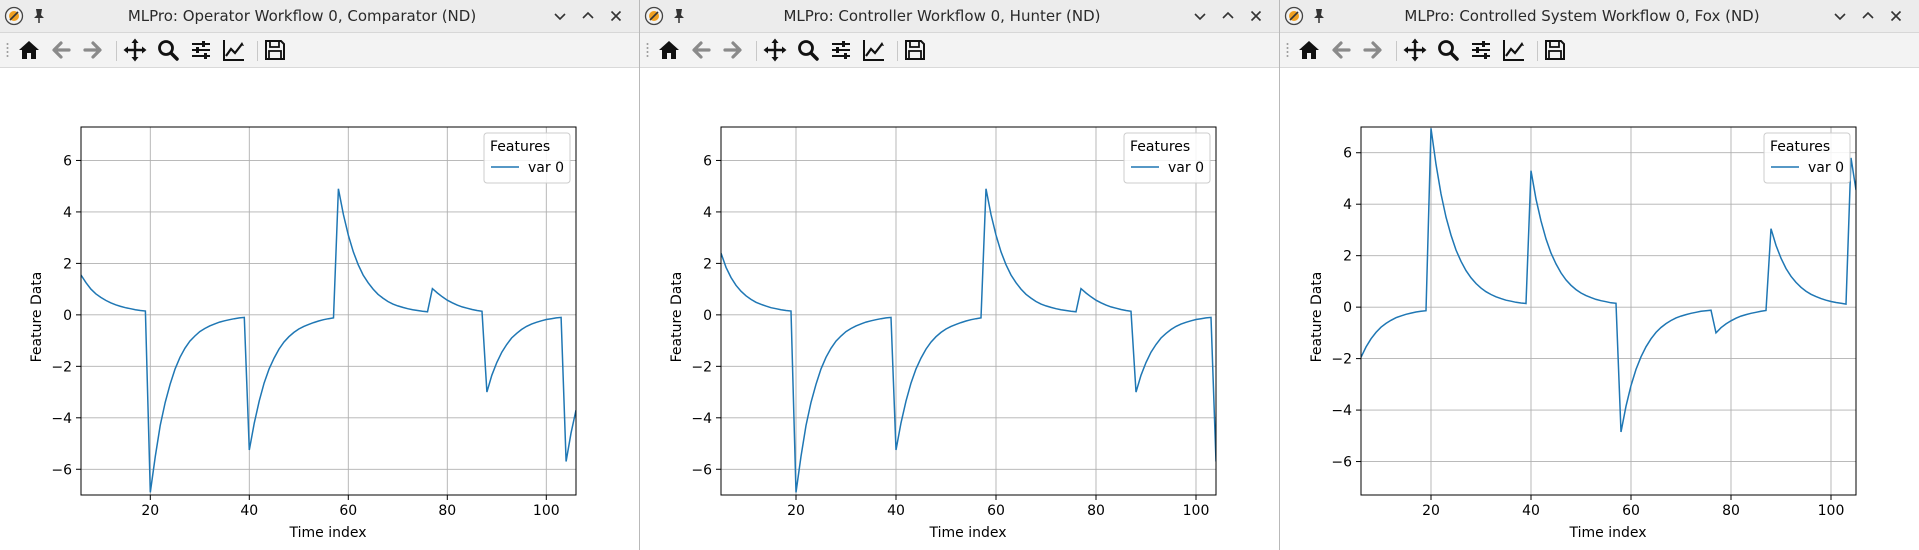  I want to click on y-tick-label: −6, so click(701, 470).